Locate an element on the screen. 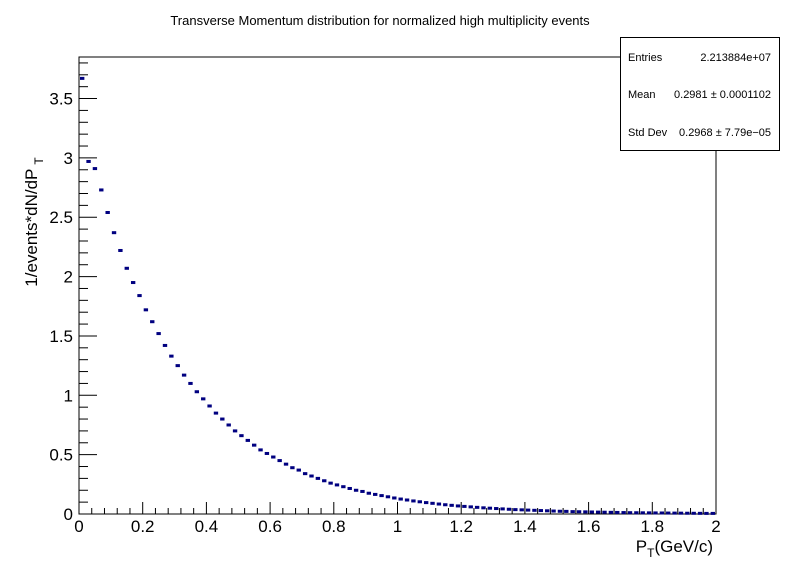 This screenshot has width=796, height=572. x-axis-title-main: P is located at coordinates (641, 546).